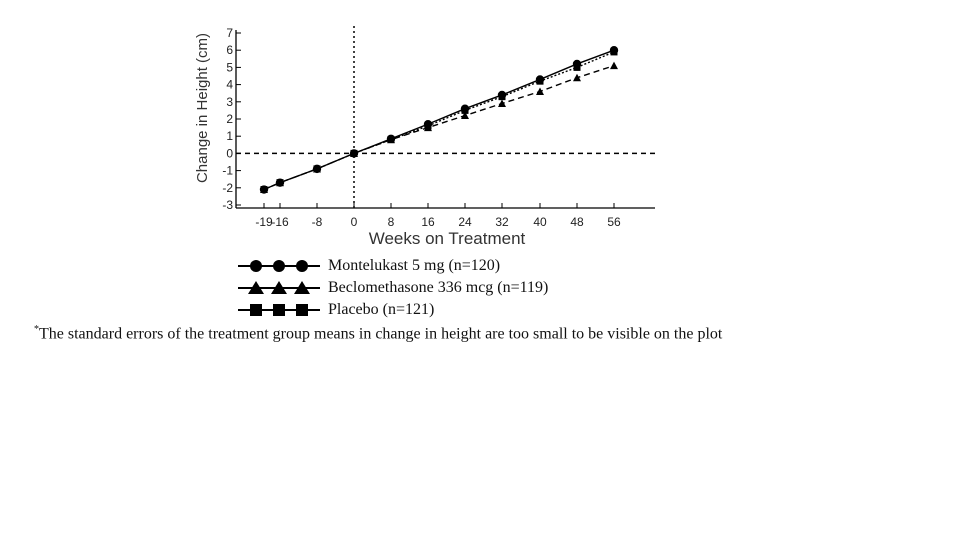  What do you see at coordinates (229, 119) in the screenshot?
I see `y-tick-label: 2` at bounding box center [229, 119].